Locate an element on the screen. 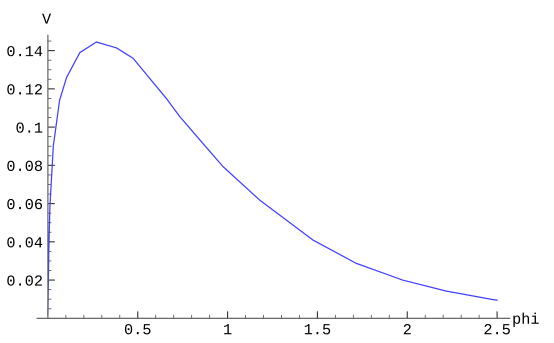 The height and width of the screenshot is (343, 554). y-tick-label: 0.02 is located at coordinates (24, 280).